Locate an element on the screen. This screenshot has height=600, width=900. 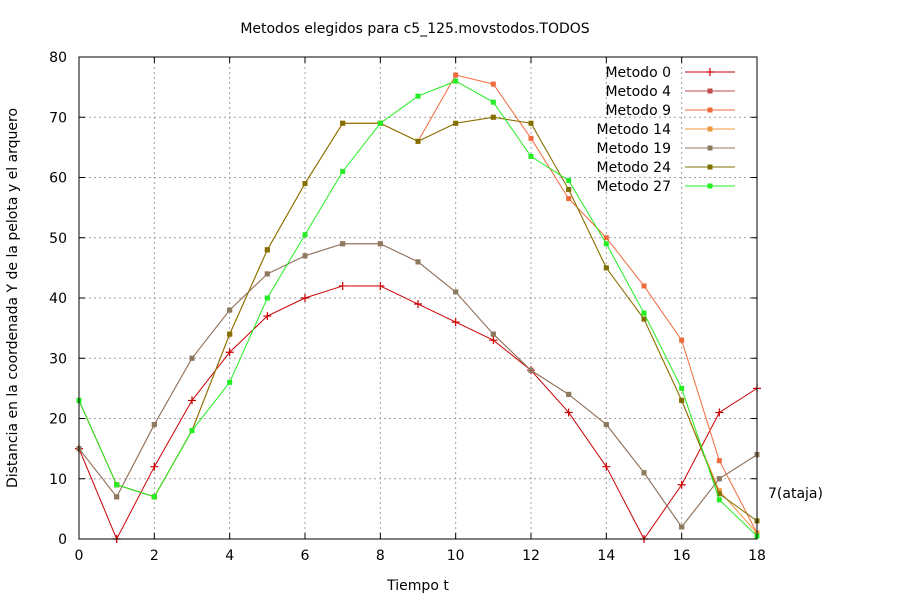
y-tick-label: 70 is located at coordinates (58, 118).